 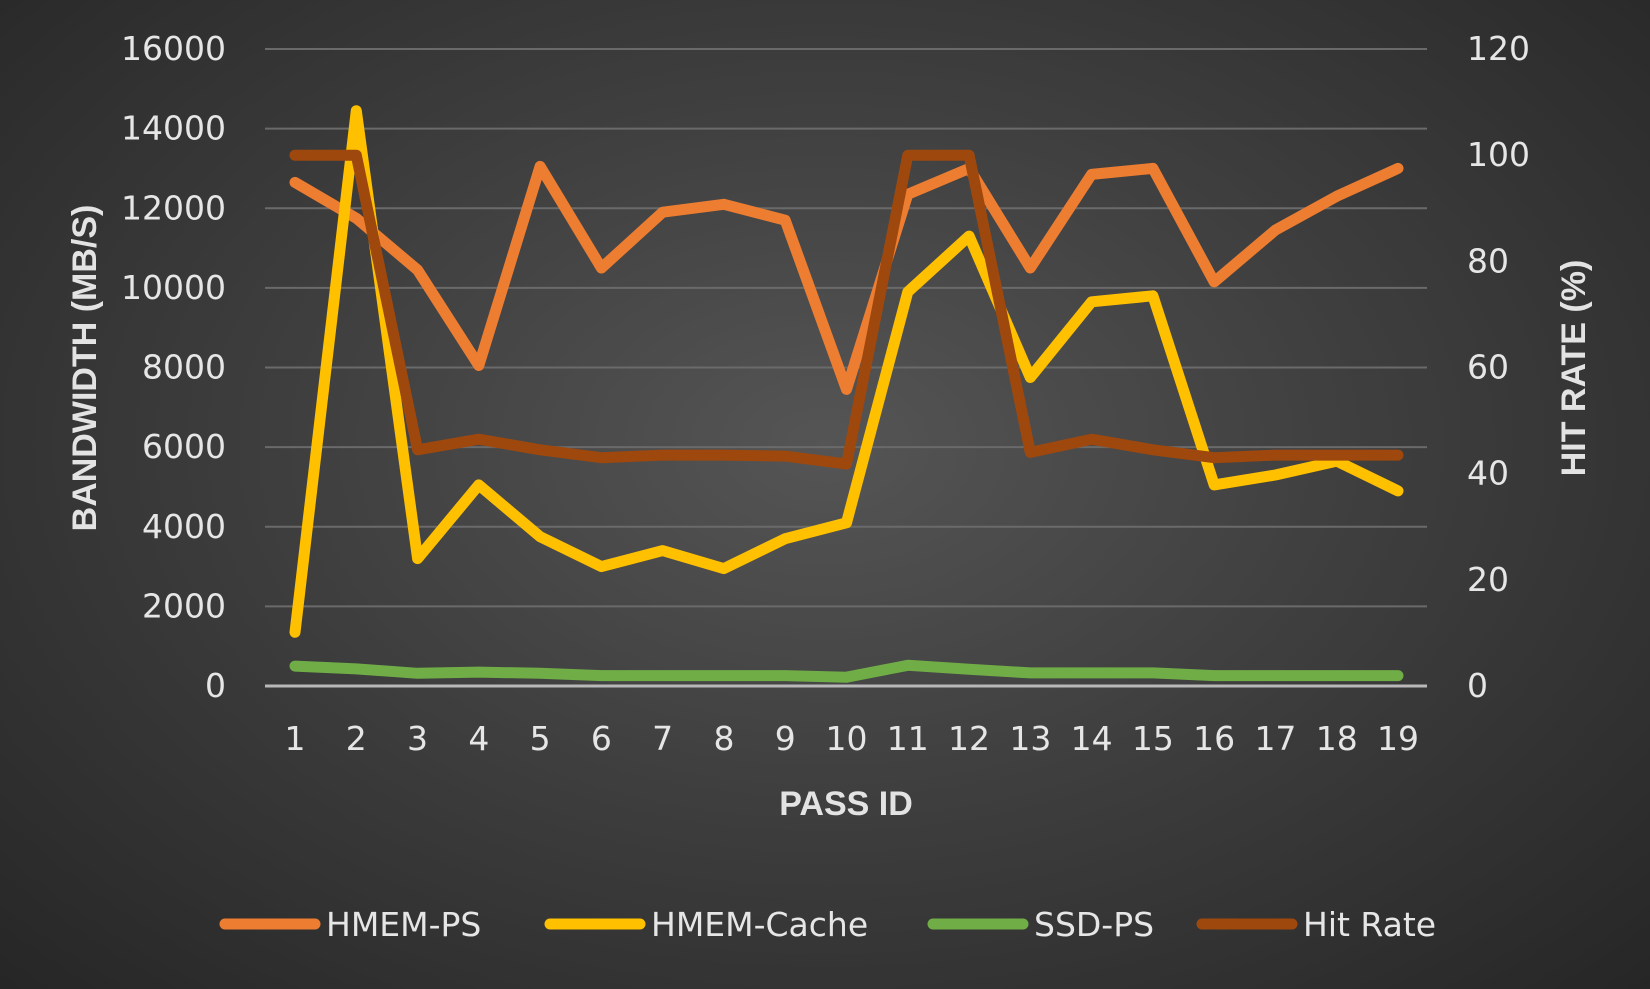 What do you see at coordinates (1488, 367) in the screenshot?
I see `y2-tick-label: 60` at bounding box center [1488, 367].